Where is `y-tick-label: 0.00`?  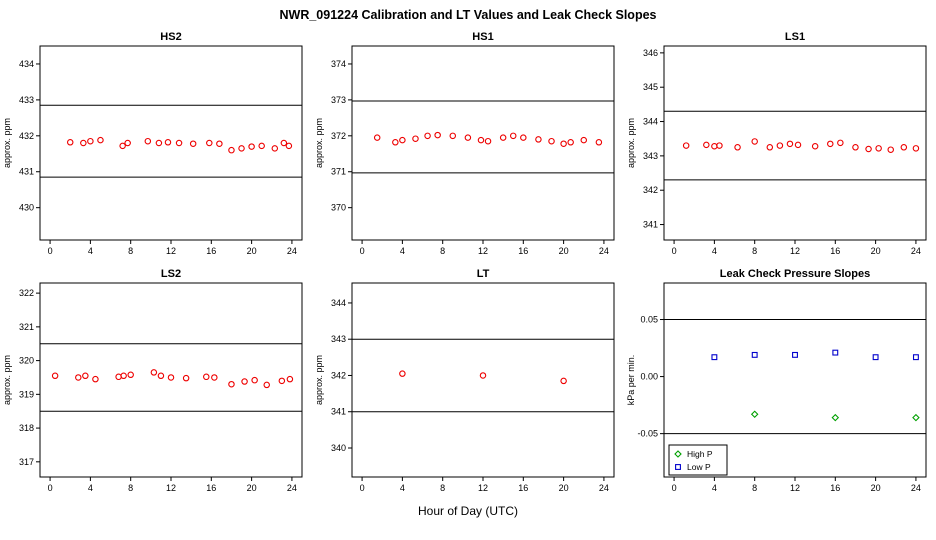
y-tick-label: 0.00 is located at coordinates (649, 377).